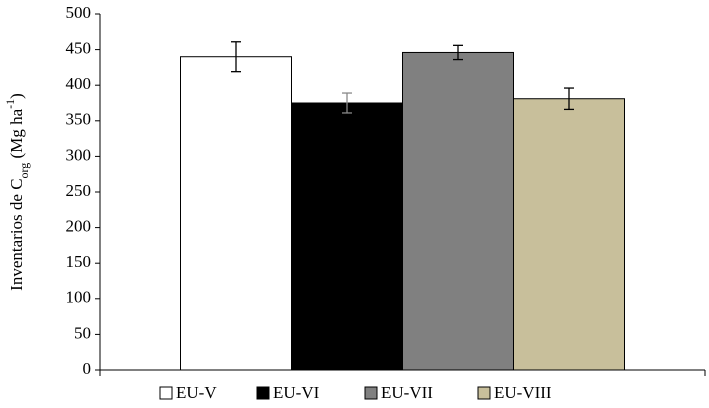  What do you see at coordinates (79, 12) in the screenshot?
I see `y-tick-label: 500` at bounding box center [79, 12].